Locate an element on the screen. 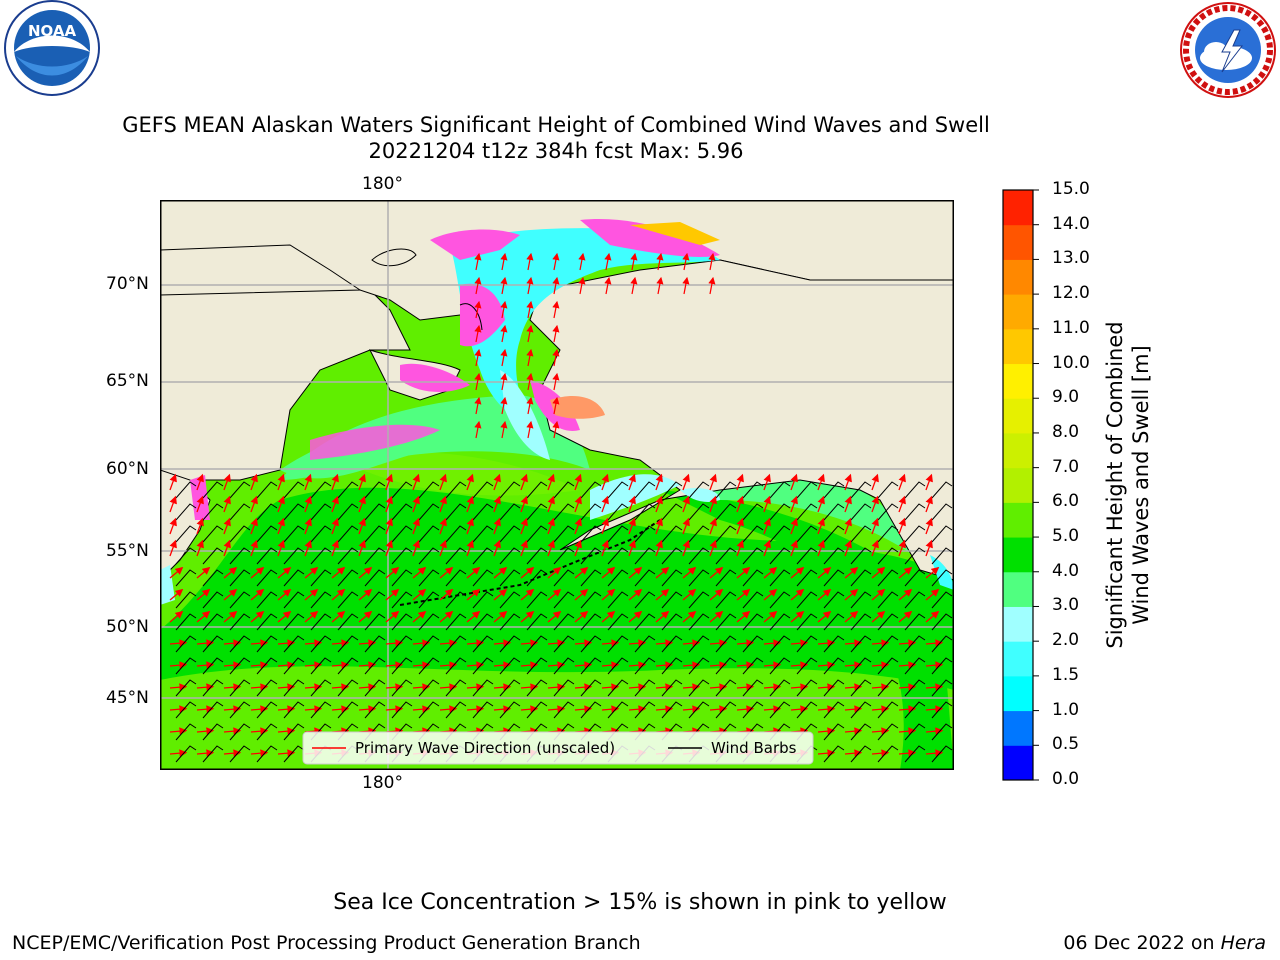  colorbar-tick-label: 5.0 is located at coordinates (1066, 536).